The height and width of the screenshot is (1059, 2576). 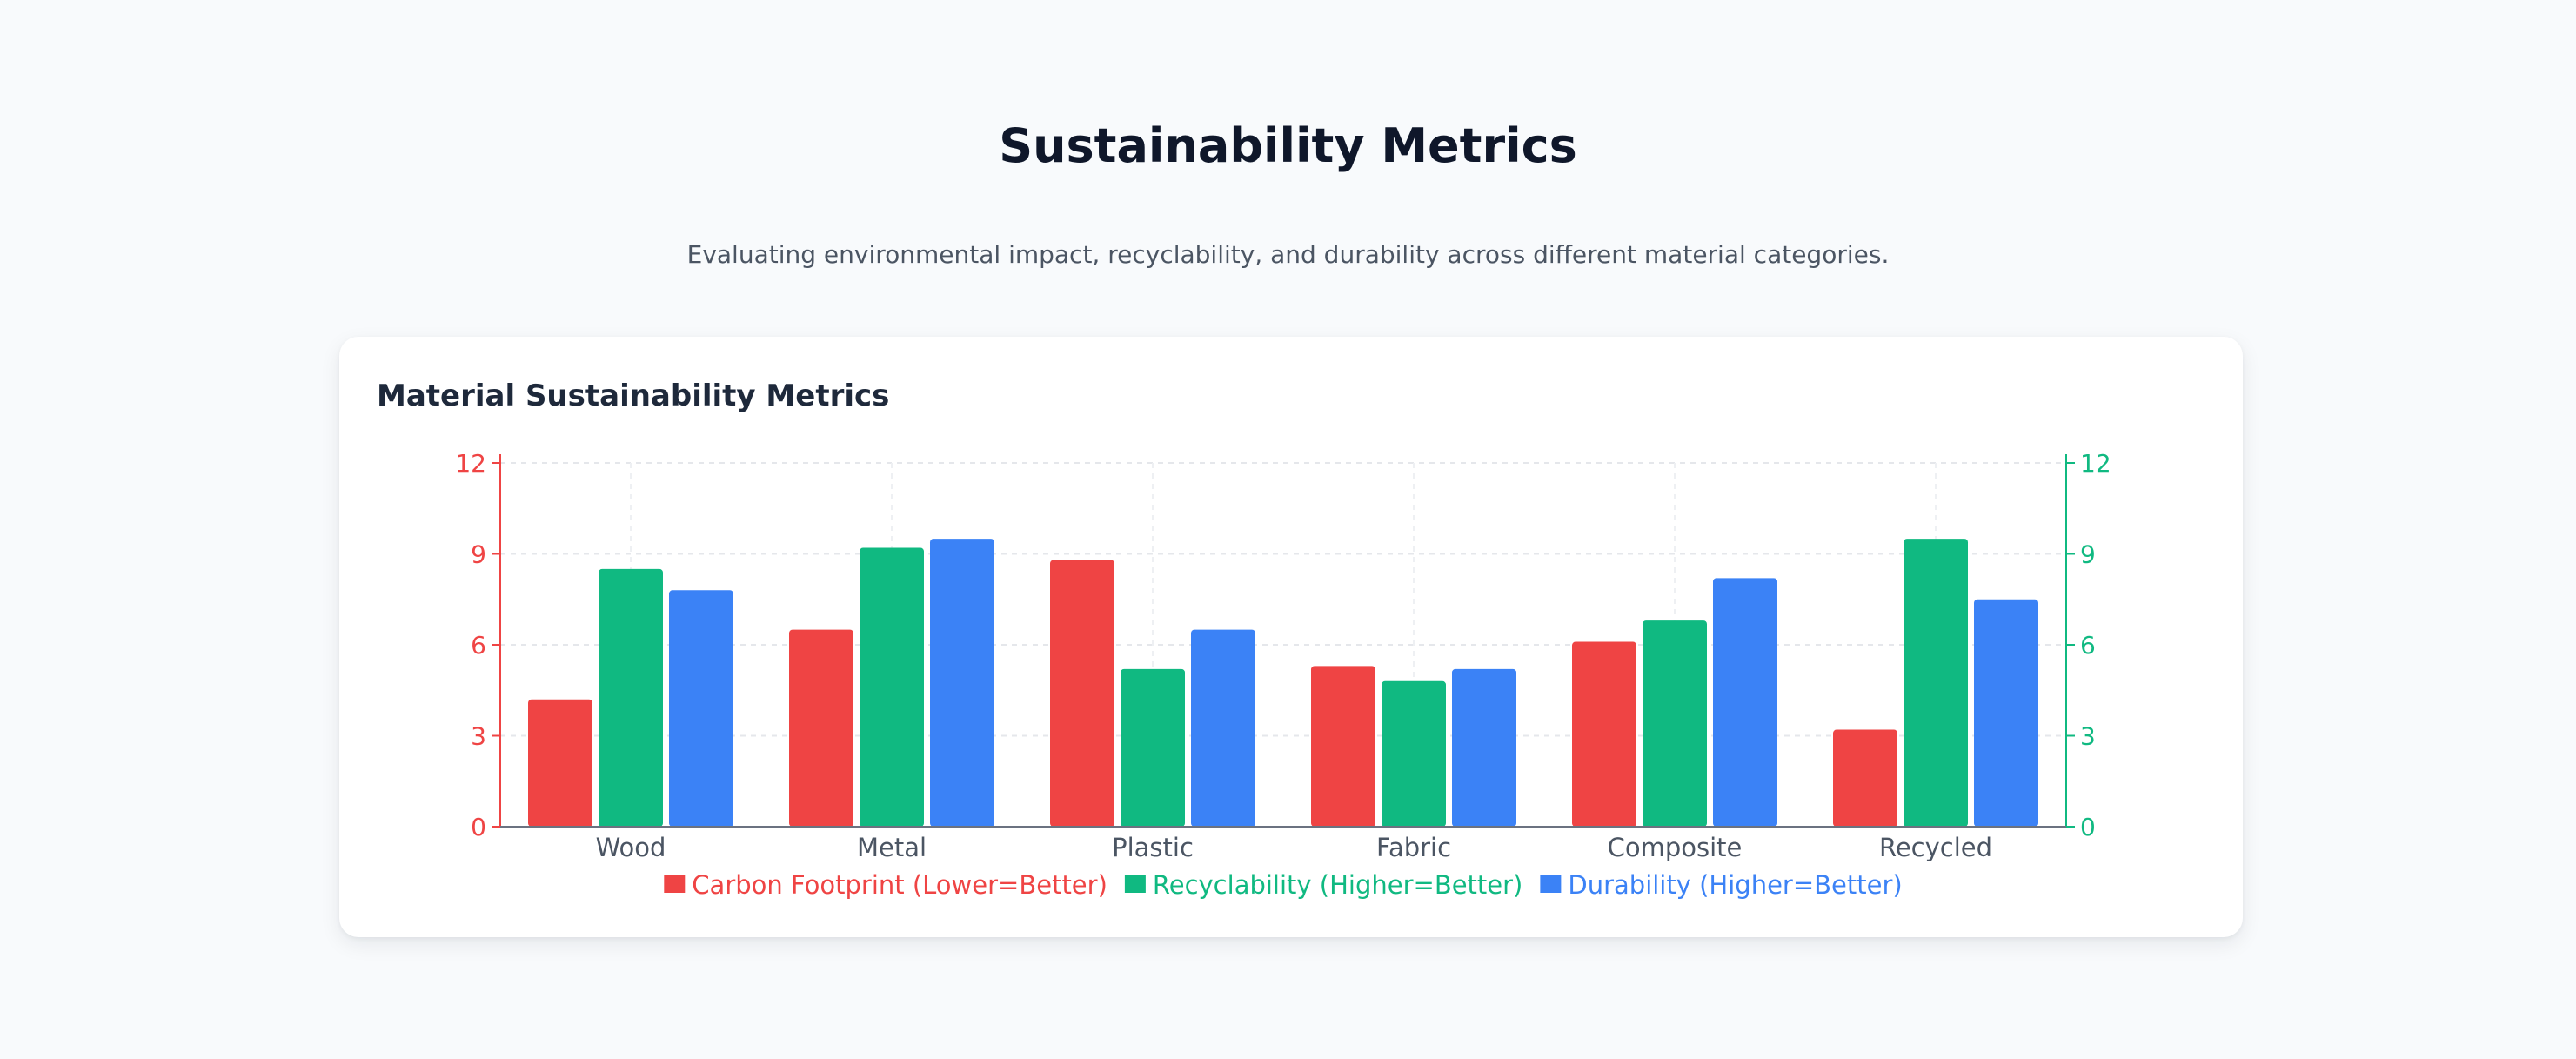 What do you see at coordinates (899, 885) in the screenshot?
I see `legend-label: Carbon Footprint (Lower=Better)` at bounding box center [899, 885].